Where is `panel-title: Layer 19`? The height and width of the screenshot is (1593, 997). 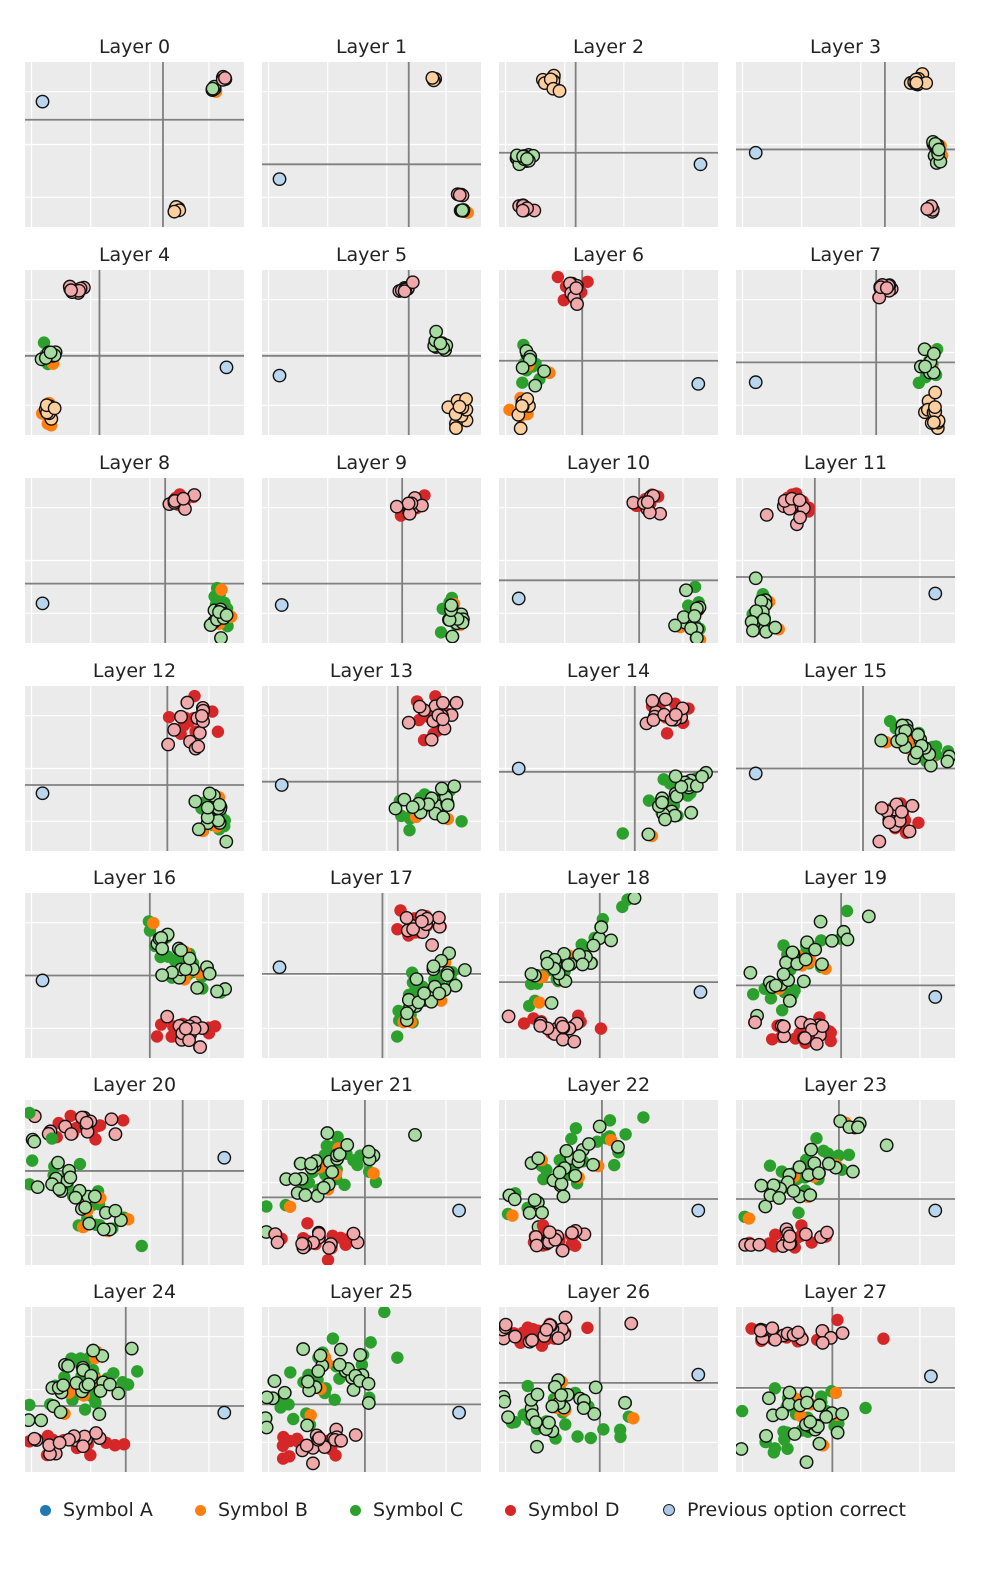
panel-title: Layer 19 is located at coordinates (845, 878).